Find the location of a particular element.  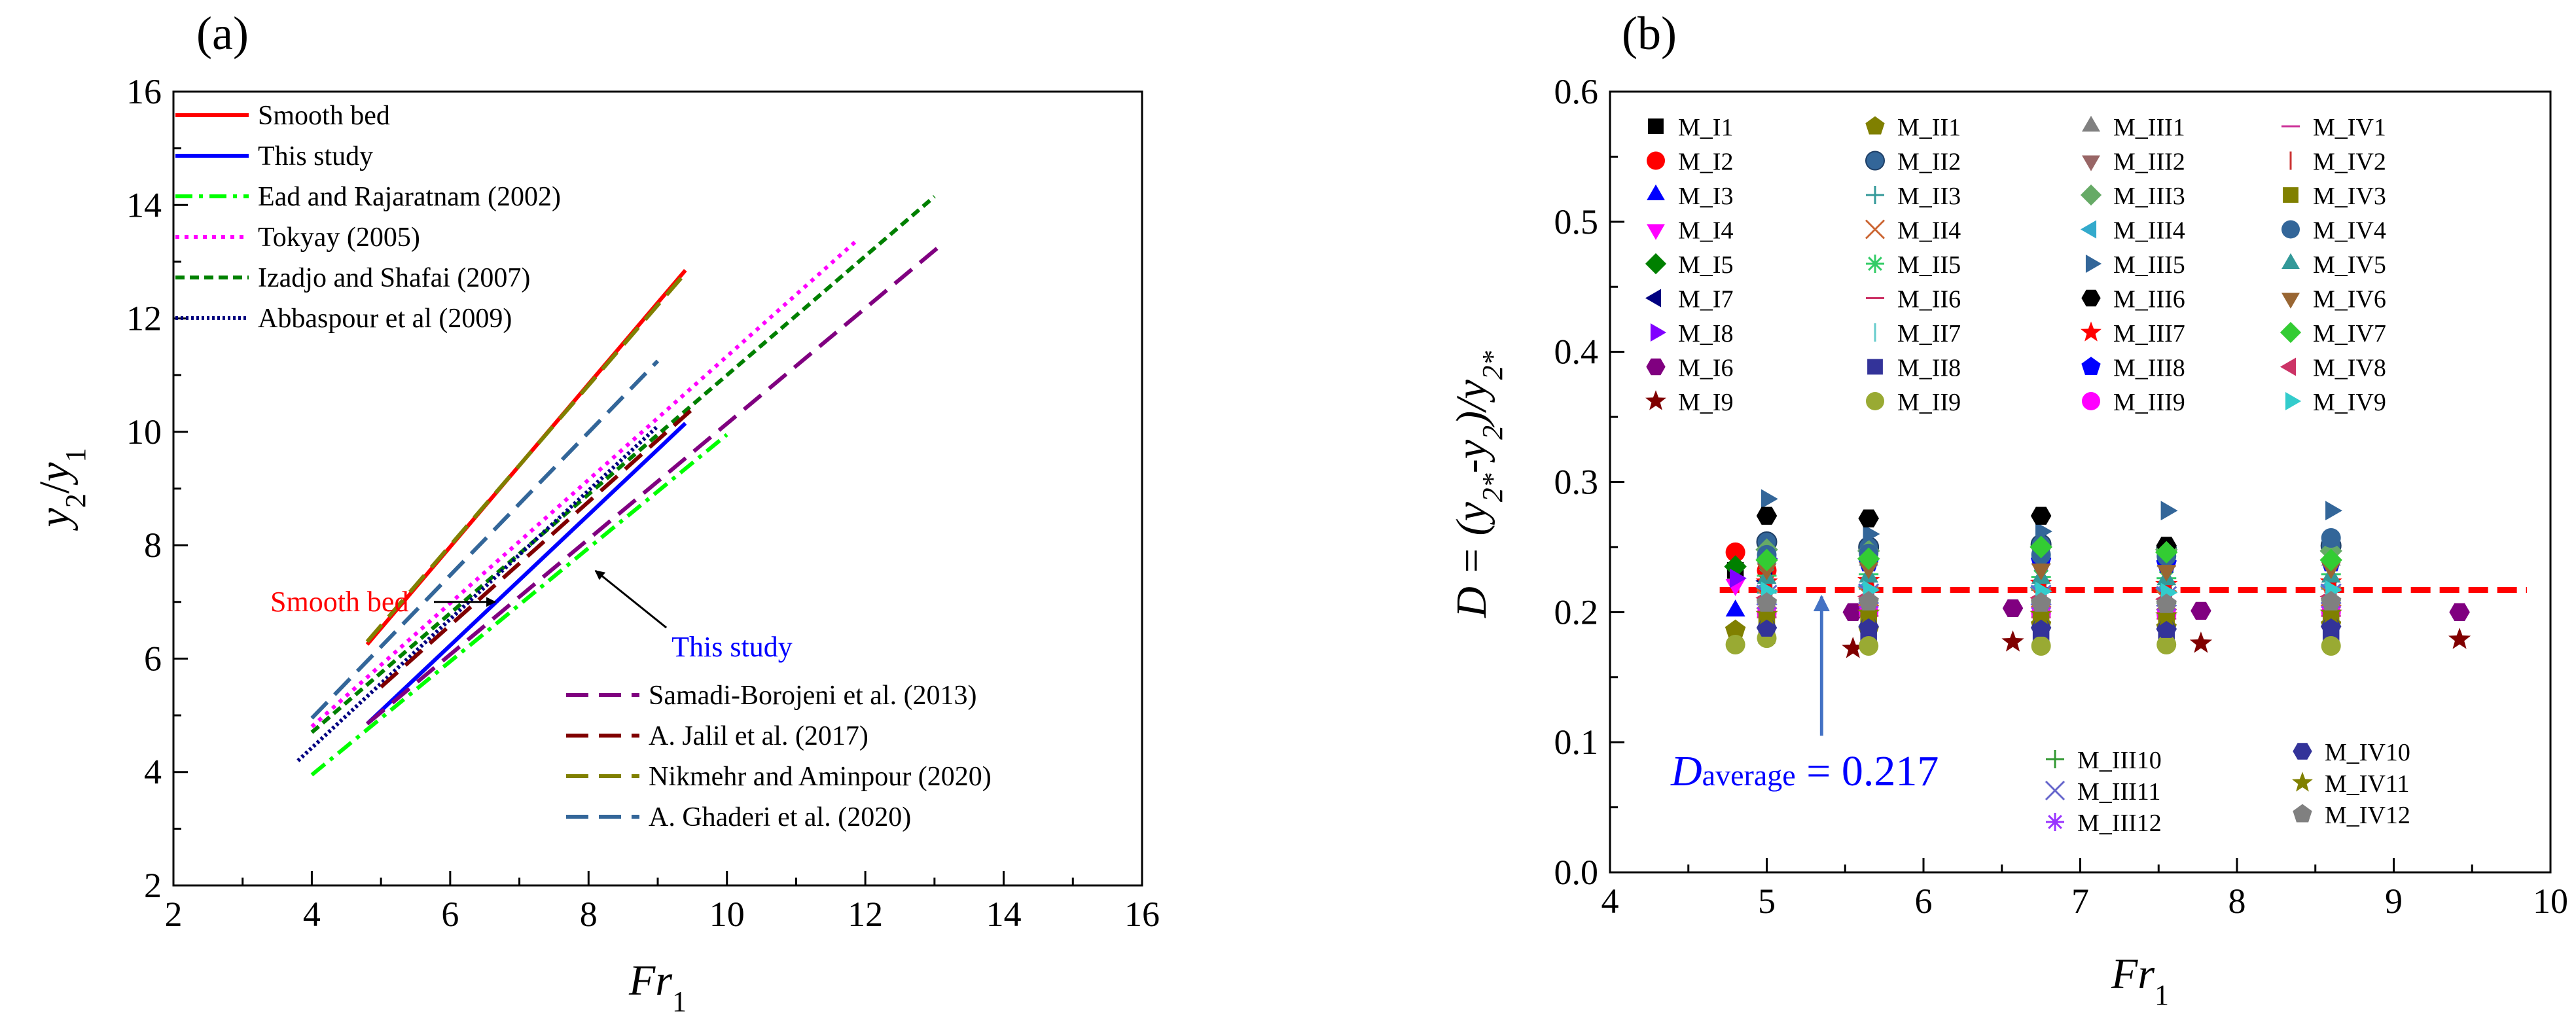

legend-label: M_III5 is located at coordinates (2149, 265).